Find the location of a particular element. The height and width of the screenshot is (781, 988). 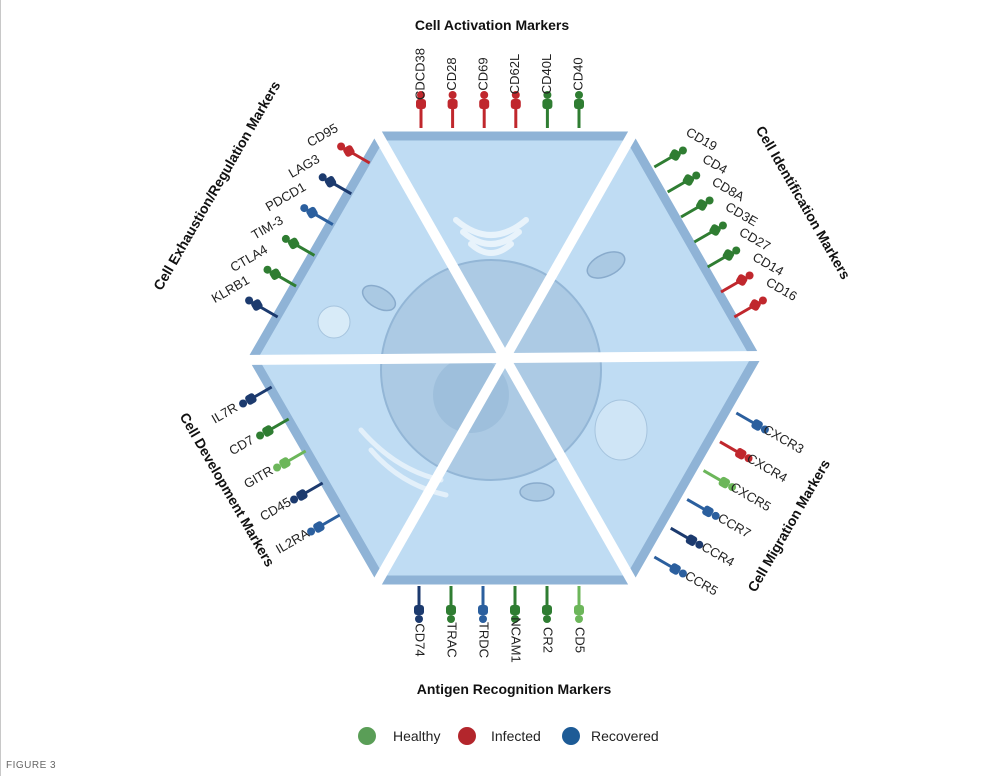

marker-label: CD28 is located at coordinates (451, 73).